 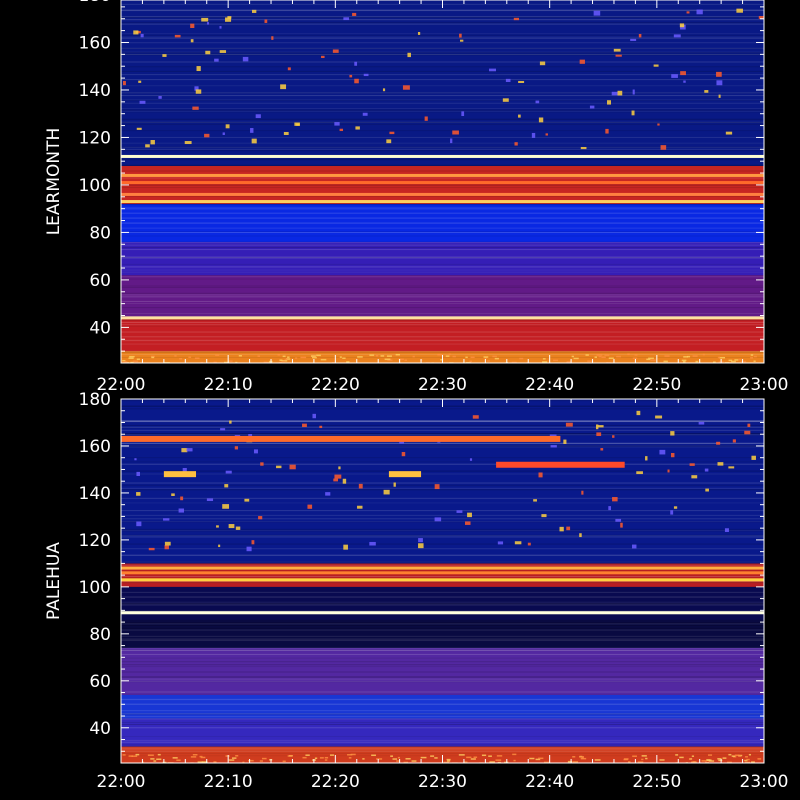 I want to click on x-tick-label: 22:00, so click(x=121, y=782).